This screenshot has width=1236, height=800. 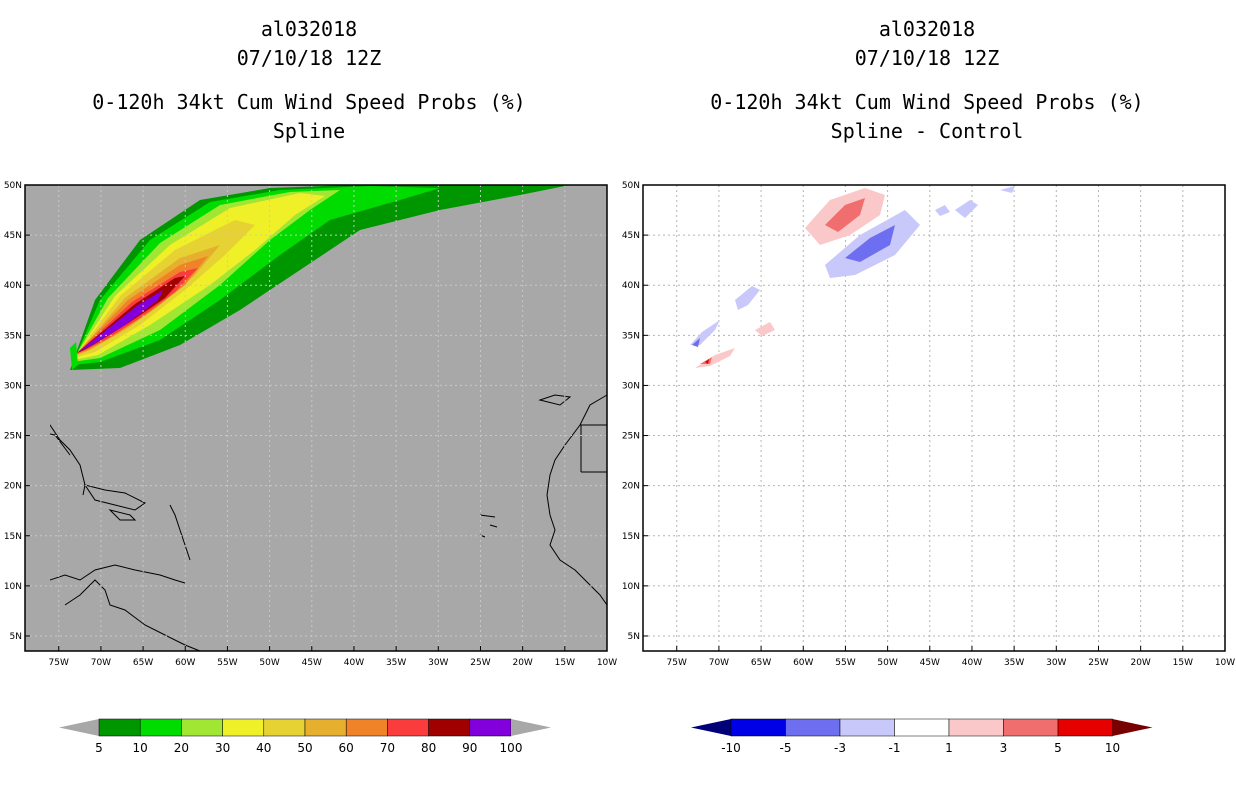 I want to click on colorbar-label: -1, so click(x=895, y=748).